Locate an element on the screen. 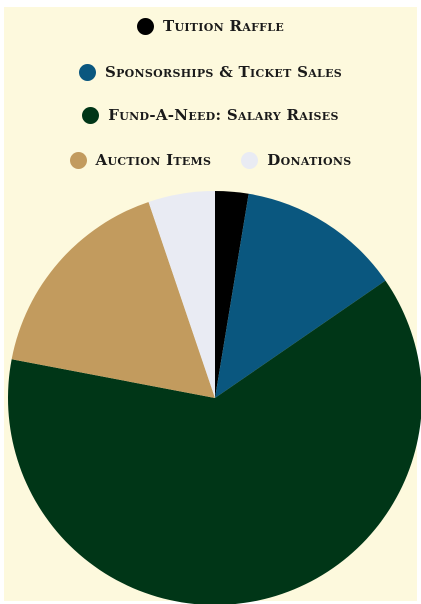  legend-row: Sponsorships & Ticket Sales is located at coordinates (210, 72).